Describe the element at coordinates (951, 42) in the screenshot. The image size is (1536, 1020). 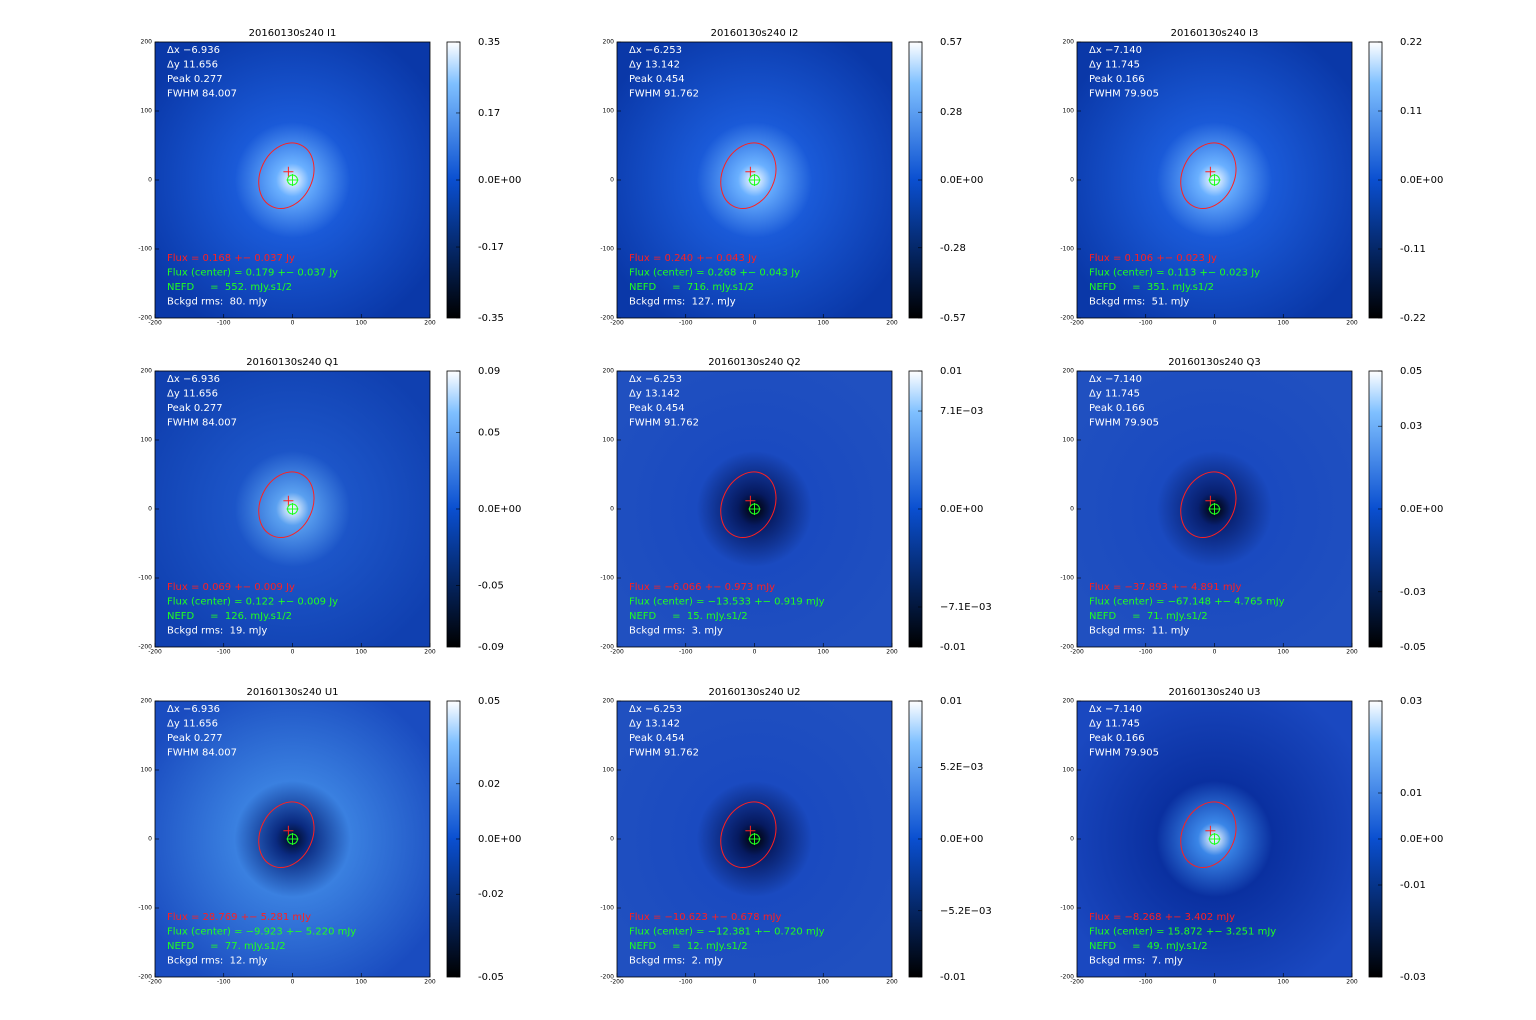
I see `colorbar-tick-label: 0.57` at that location.